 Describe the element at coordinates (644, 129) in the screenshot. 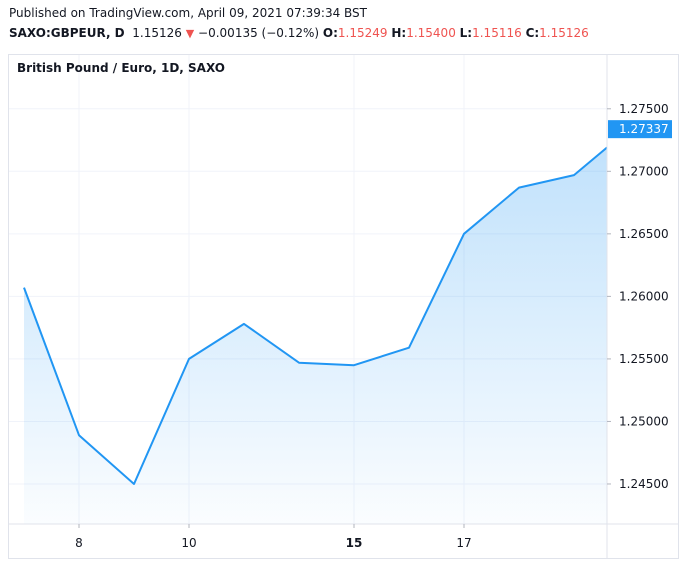

I see `last-value-text: 1.27337` at that location.